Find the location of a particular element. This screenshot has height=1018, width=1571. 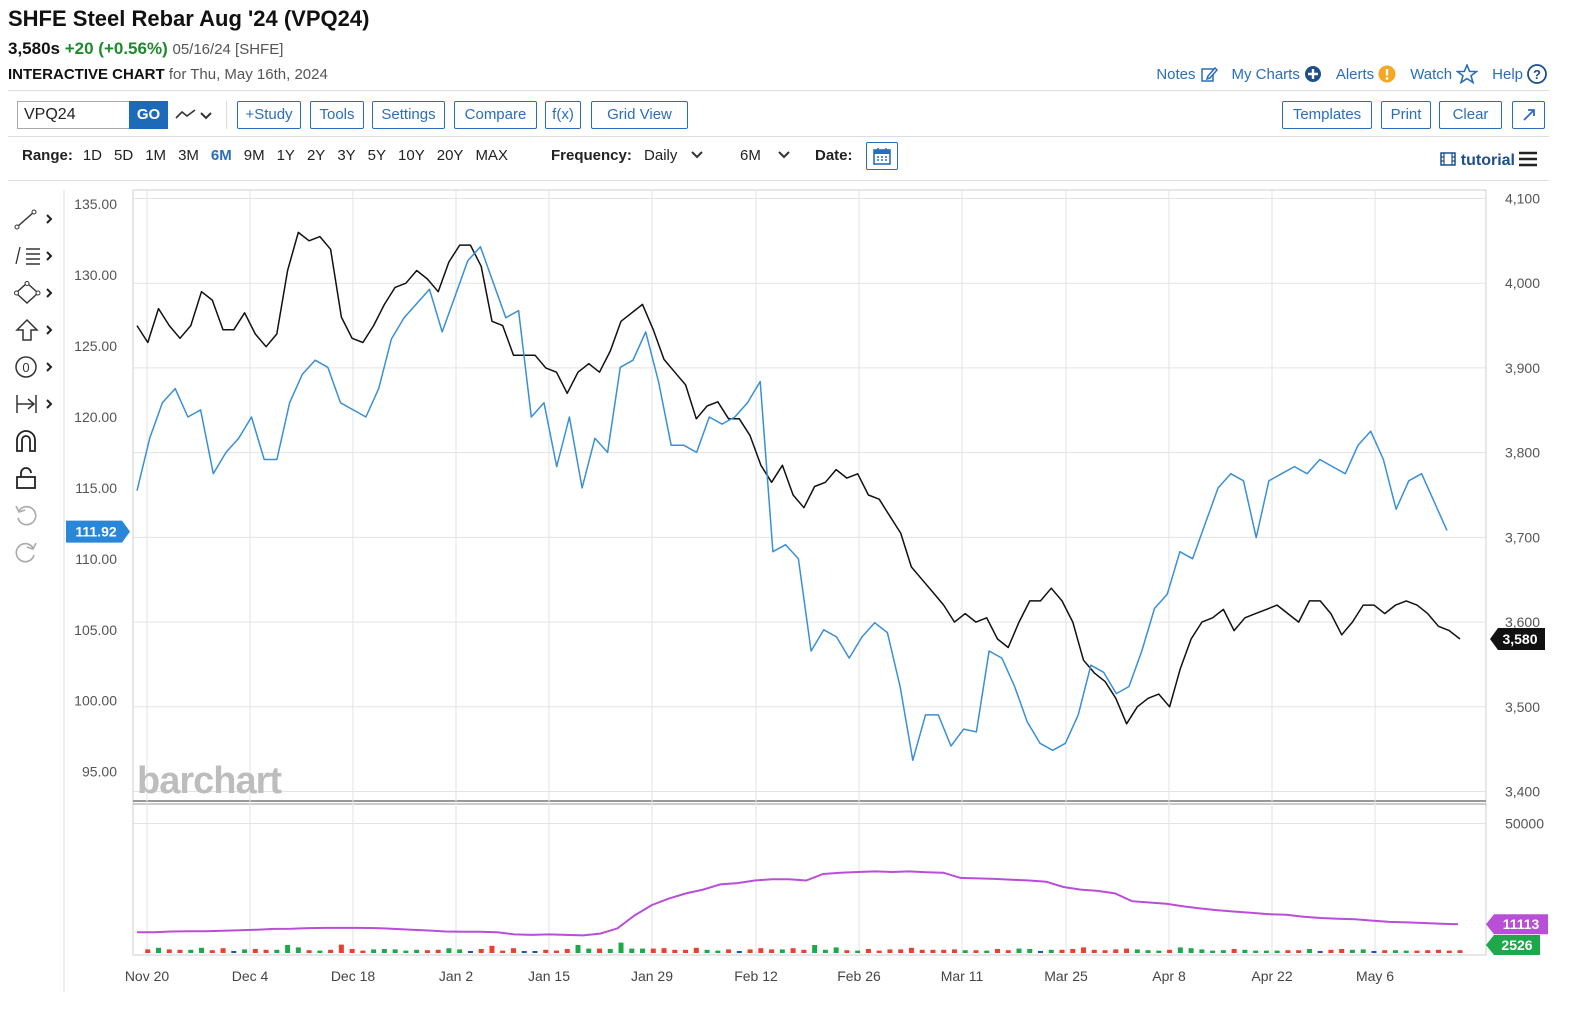

my-charts-link: My Charts is located at coordinates (1277, 74).